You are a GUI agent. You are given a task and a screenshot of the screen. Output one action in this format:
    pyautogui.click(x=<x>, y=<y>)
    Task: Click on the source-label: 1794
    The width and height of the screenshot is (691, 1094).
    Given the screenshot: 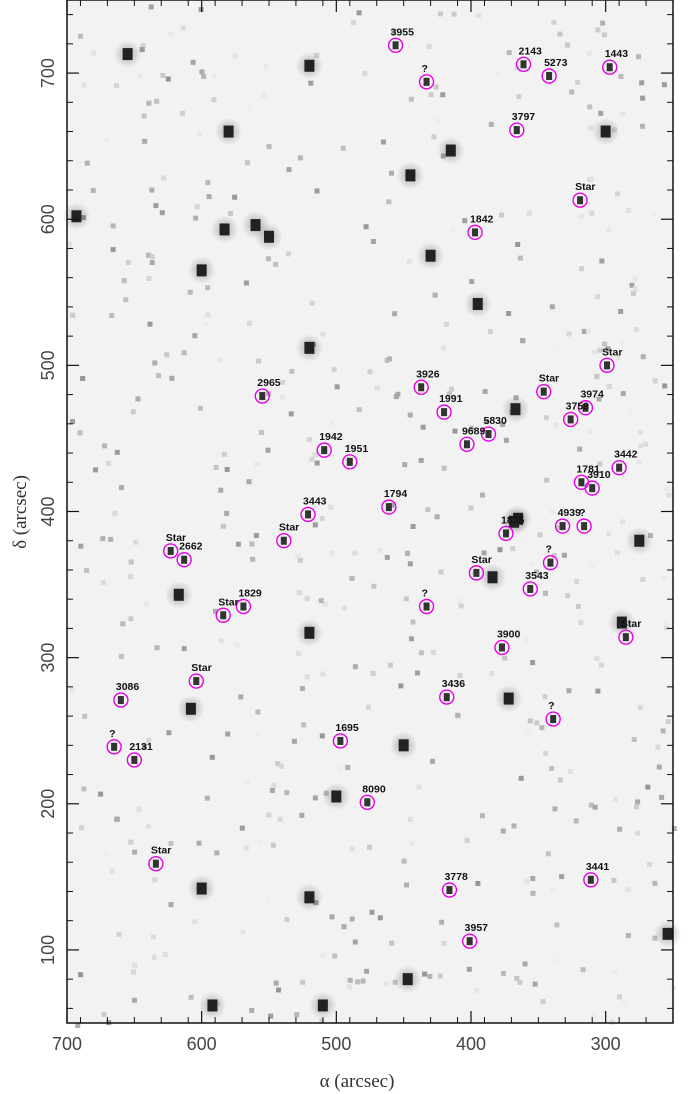 What is the action you would take?
    pyautogui.click(x=396, y=494)
    